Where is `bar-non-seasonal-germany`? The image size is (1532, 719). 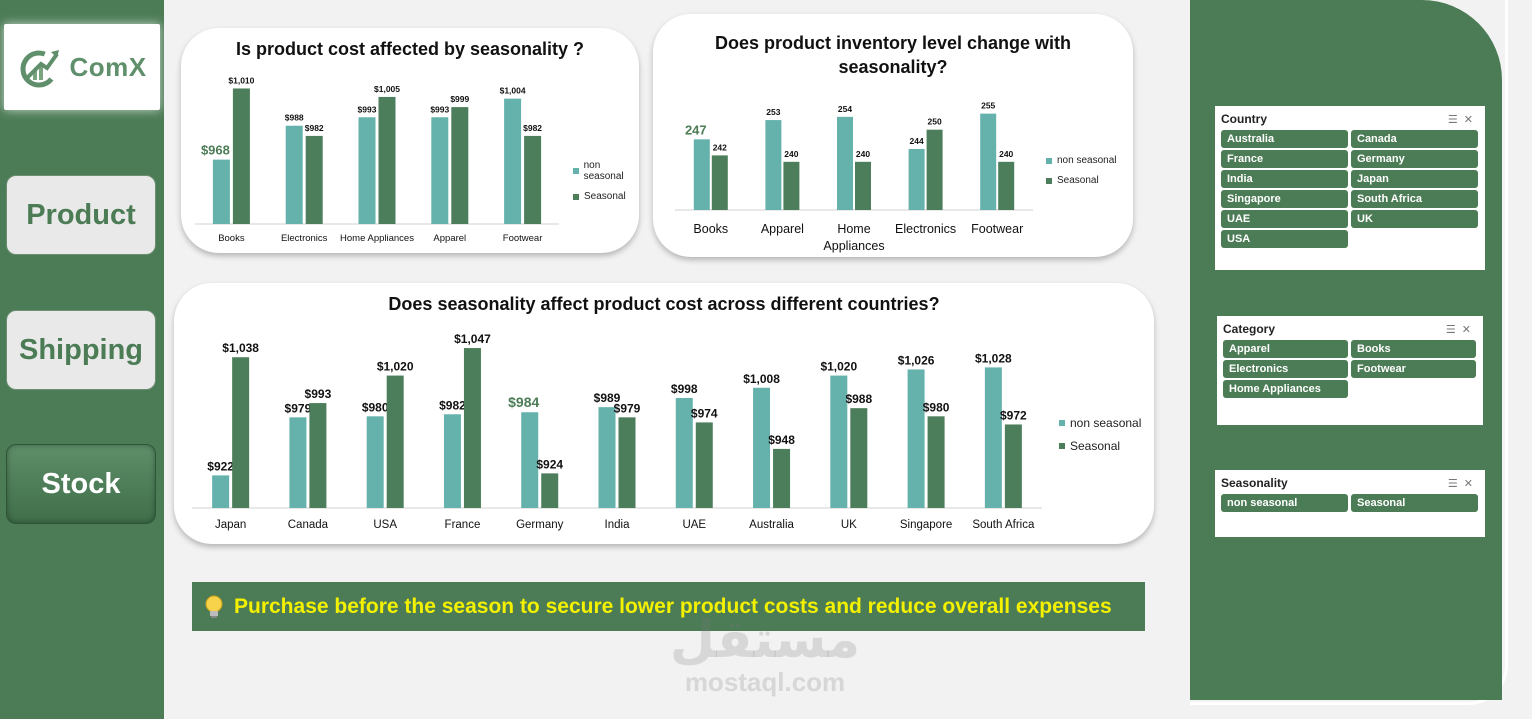
bar-non-seasonal-germany is located at coordinates (530, 460).